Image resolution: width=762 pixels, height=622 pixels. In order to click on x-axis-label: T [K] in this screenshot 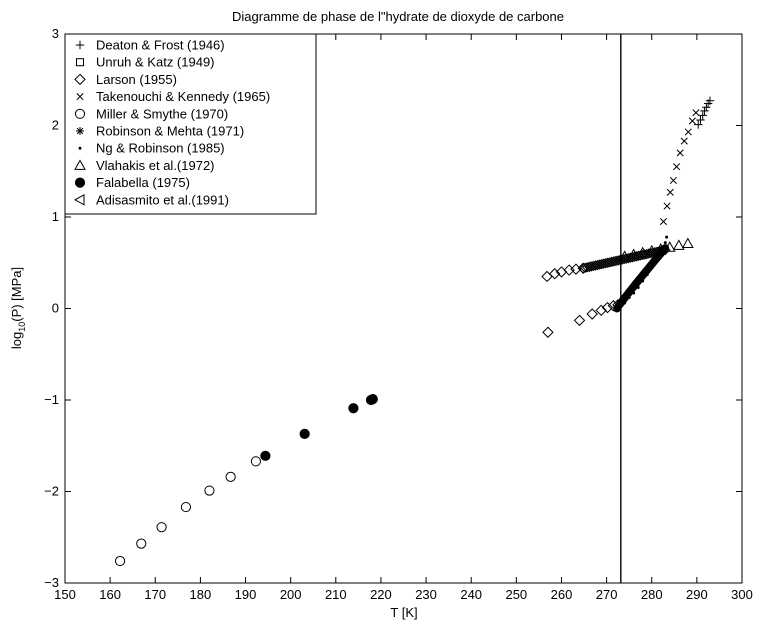, I will do `click(403, 612)`.